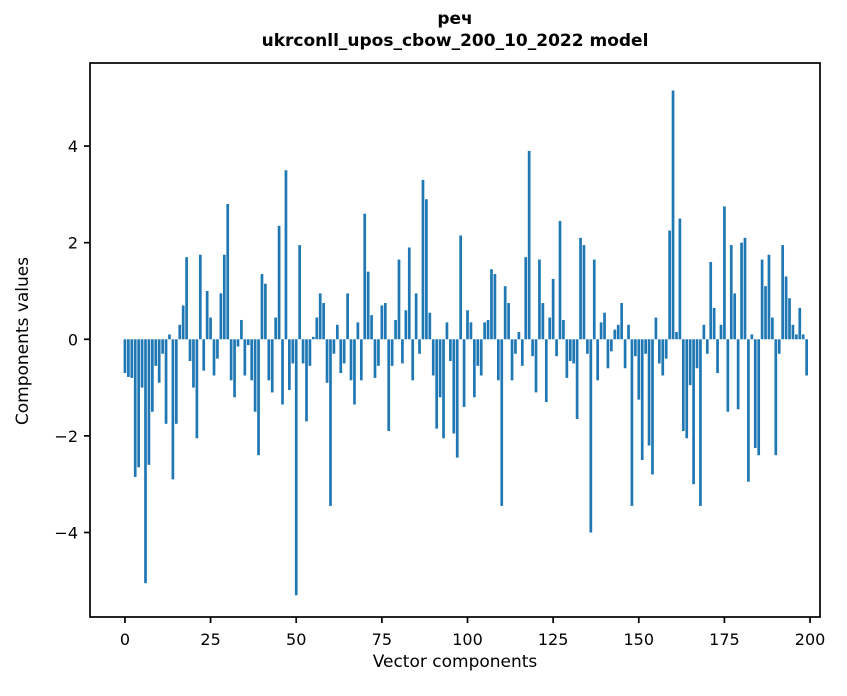 The height and width of the screenshot is (696, 847). What do you see at coordinates (66, 436) in the screenshot?
I see `y-tick-label: −2` at bounding box center [66, 436].